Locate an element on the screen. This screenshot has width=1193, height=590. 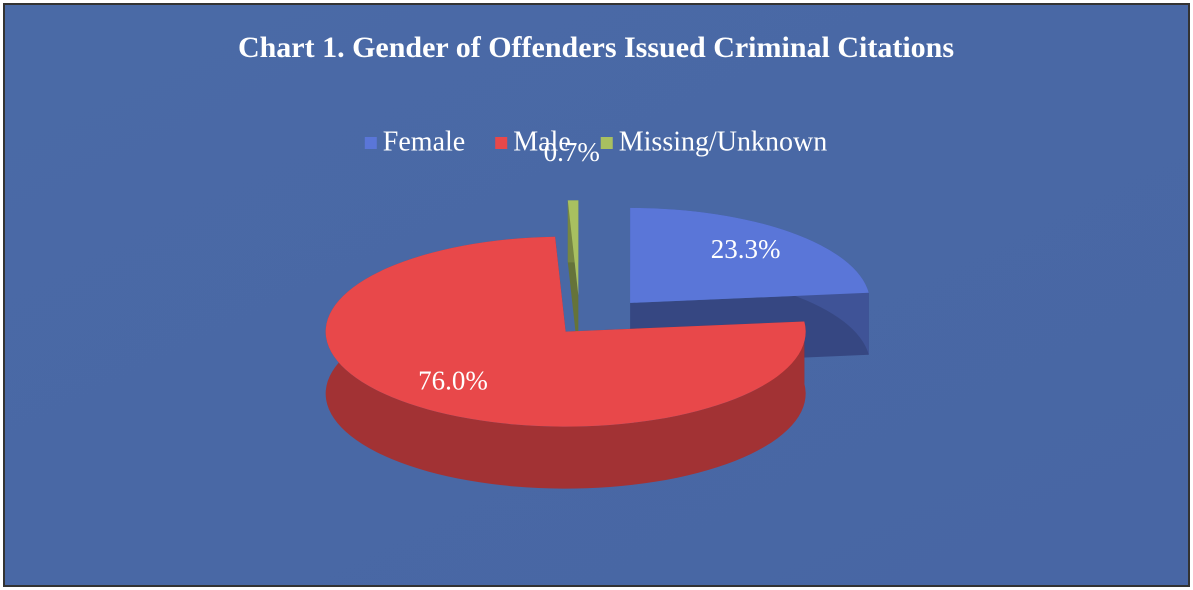
data-label: 76.0% is located at coordinates (453, 381).